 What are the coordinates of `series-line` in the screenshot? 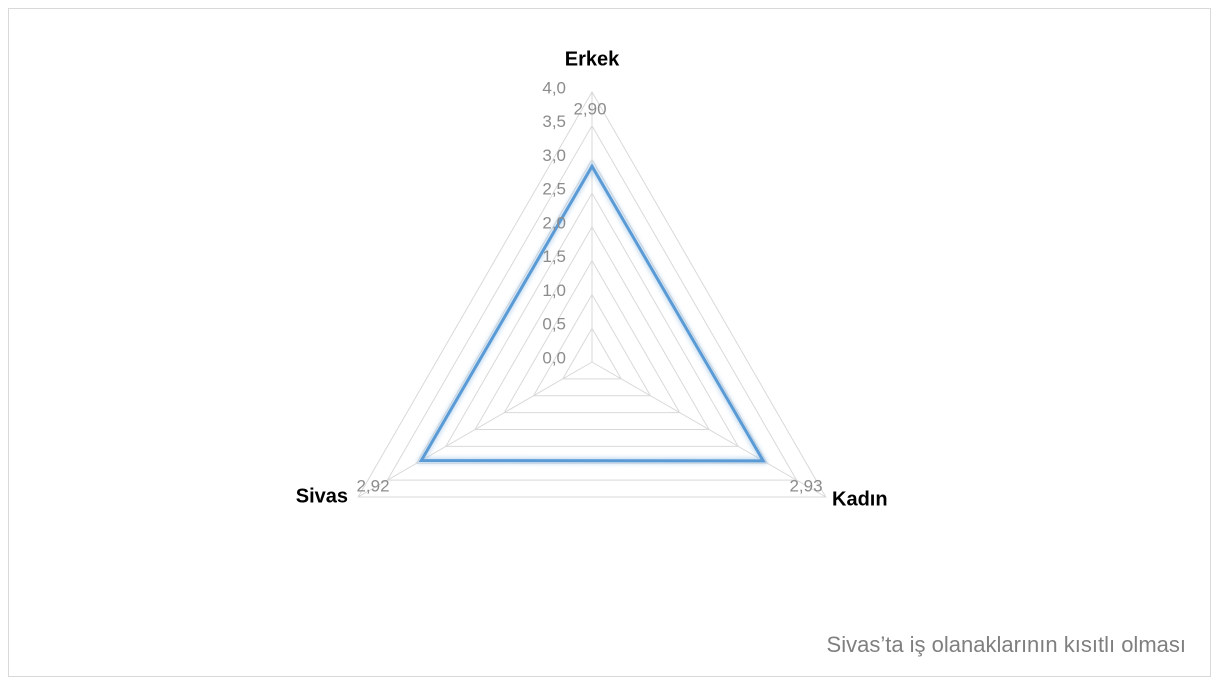 It's located at (592, 313).